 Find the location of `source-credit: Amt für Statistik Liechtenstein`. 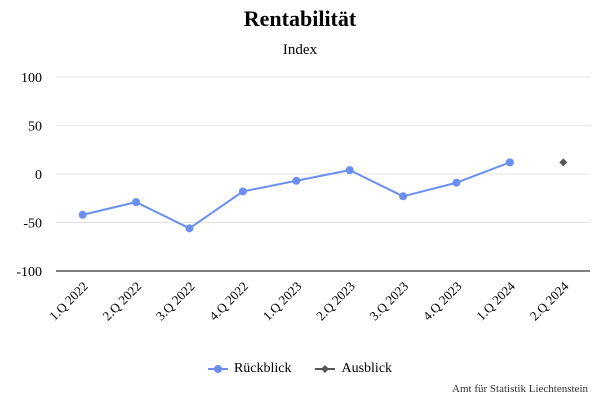

source-credit: Amt für Statistik Liechtenstein is located at coordinates (520, 389).